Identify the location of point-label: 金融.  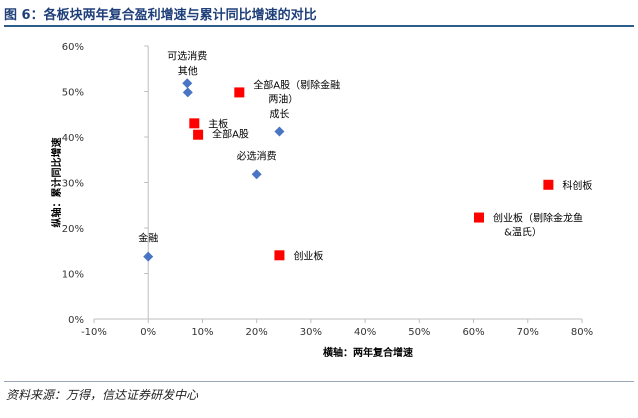
(148, 238).